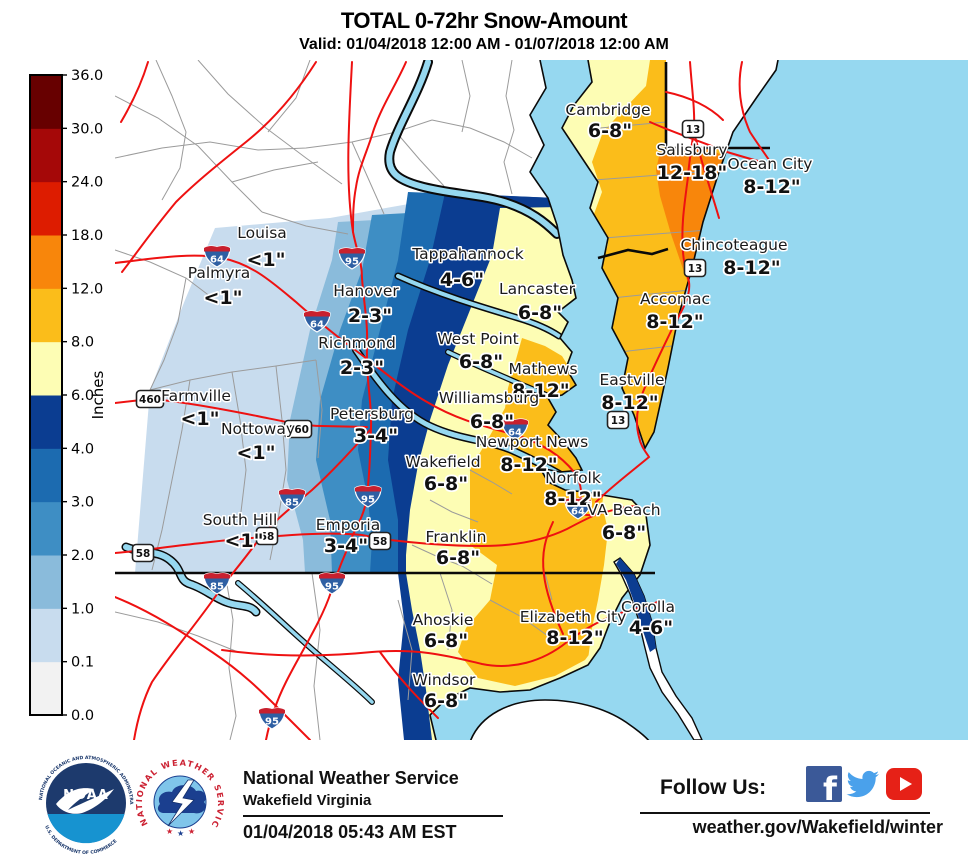  What do you see at coordinates (442, 462) in the screenshot?
I see `city-label: Wakefield` at bounding box center [442, 462].